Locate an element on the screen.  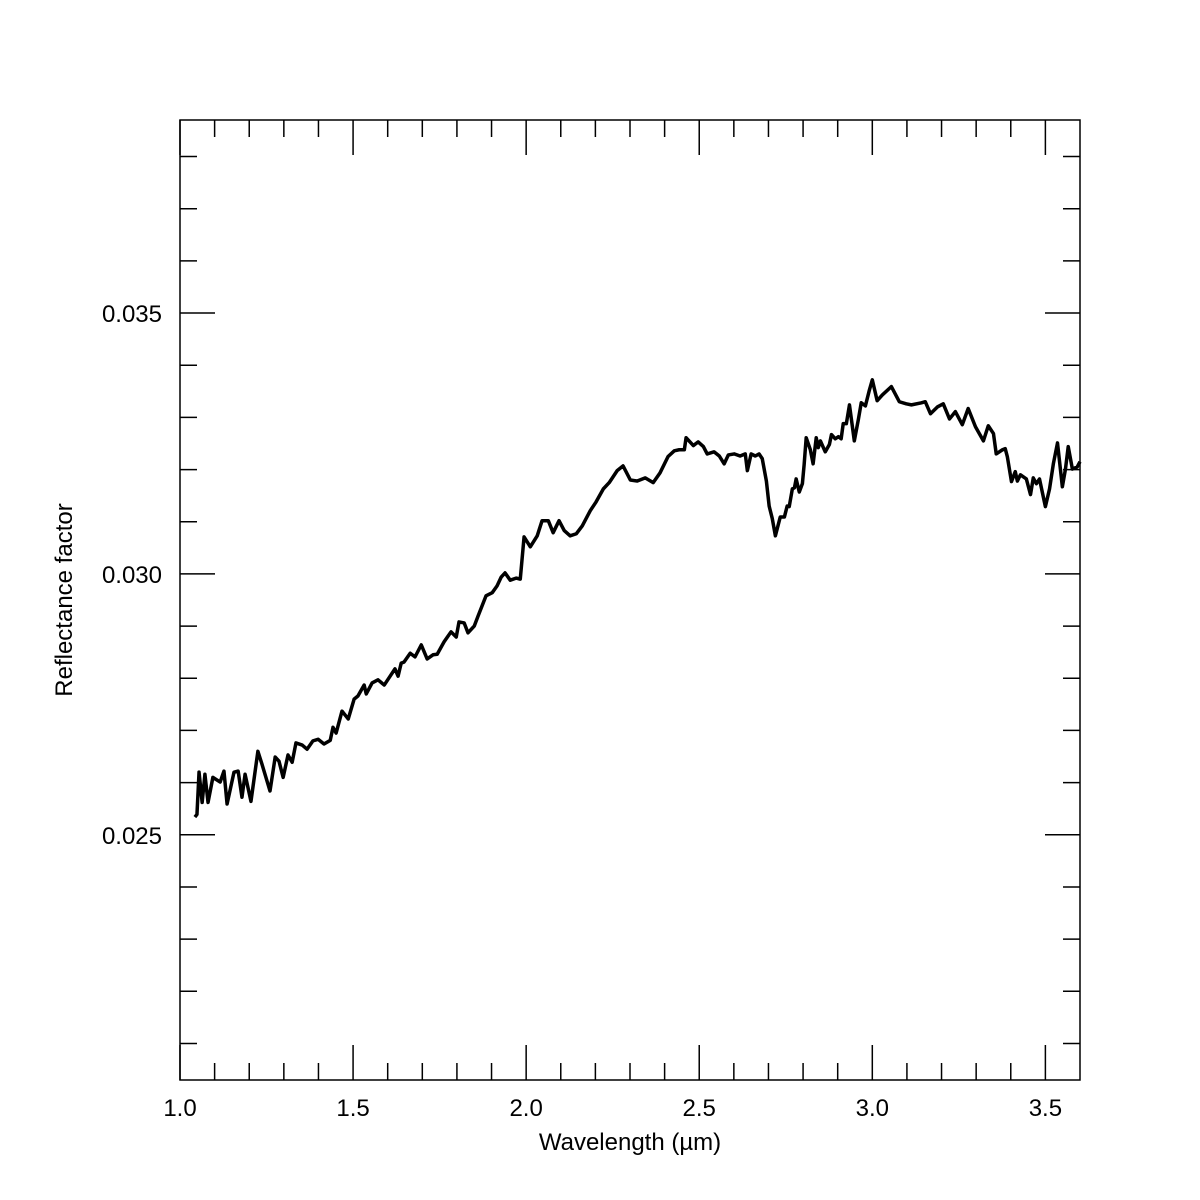
y-tick-label: 0.035 is located at coordinates (132, 314).